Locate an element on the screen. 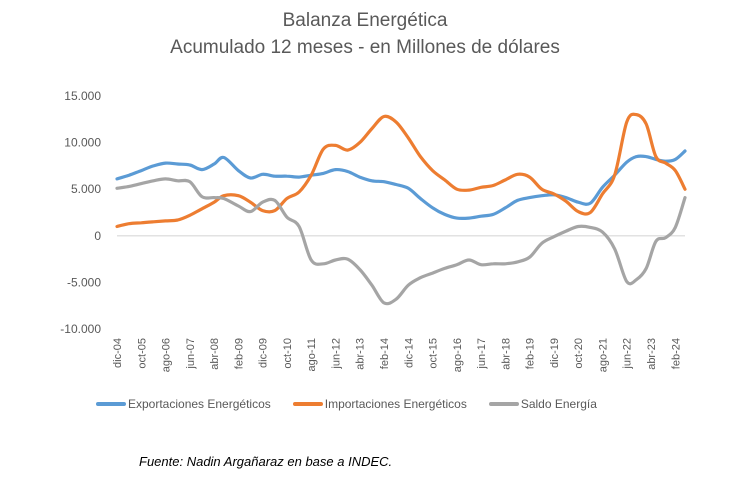  x-tick-label: oct-10 is located at coordinates (288, 353).